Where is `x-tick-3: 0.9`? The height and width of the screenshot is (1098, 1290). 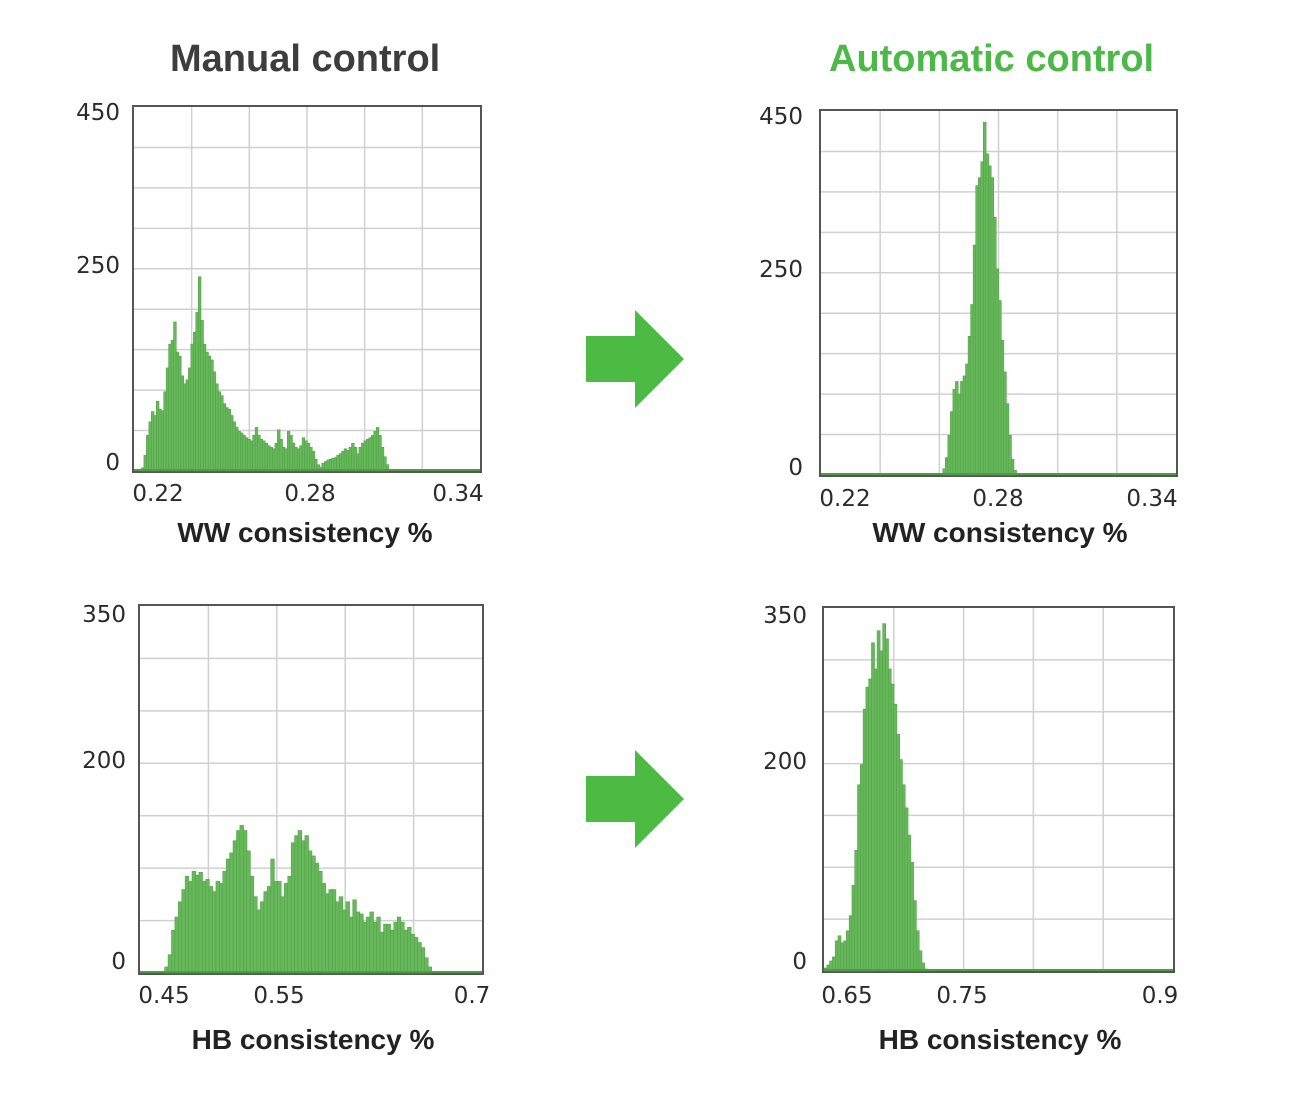
x-tick-3: 0.9 is located at coordinates (1160, 996).